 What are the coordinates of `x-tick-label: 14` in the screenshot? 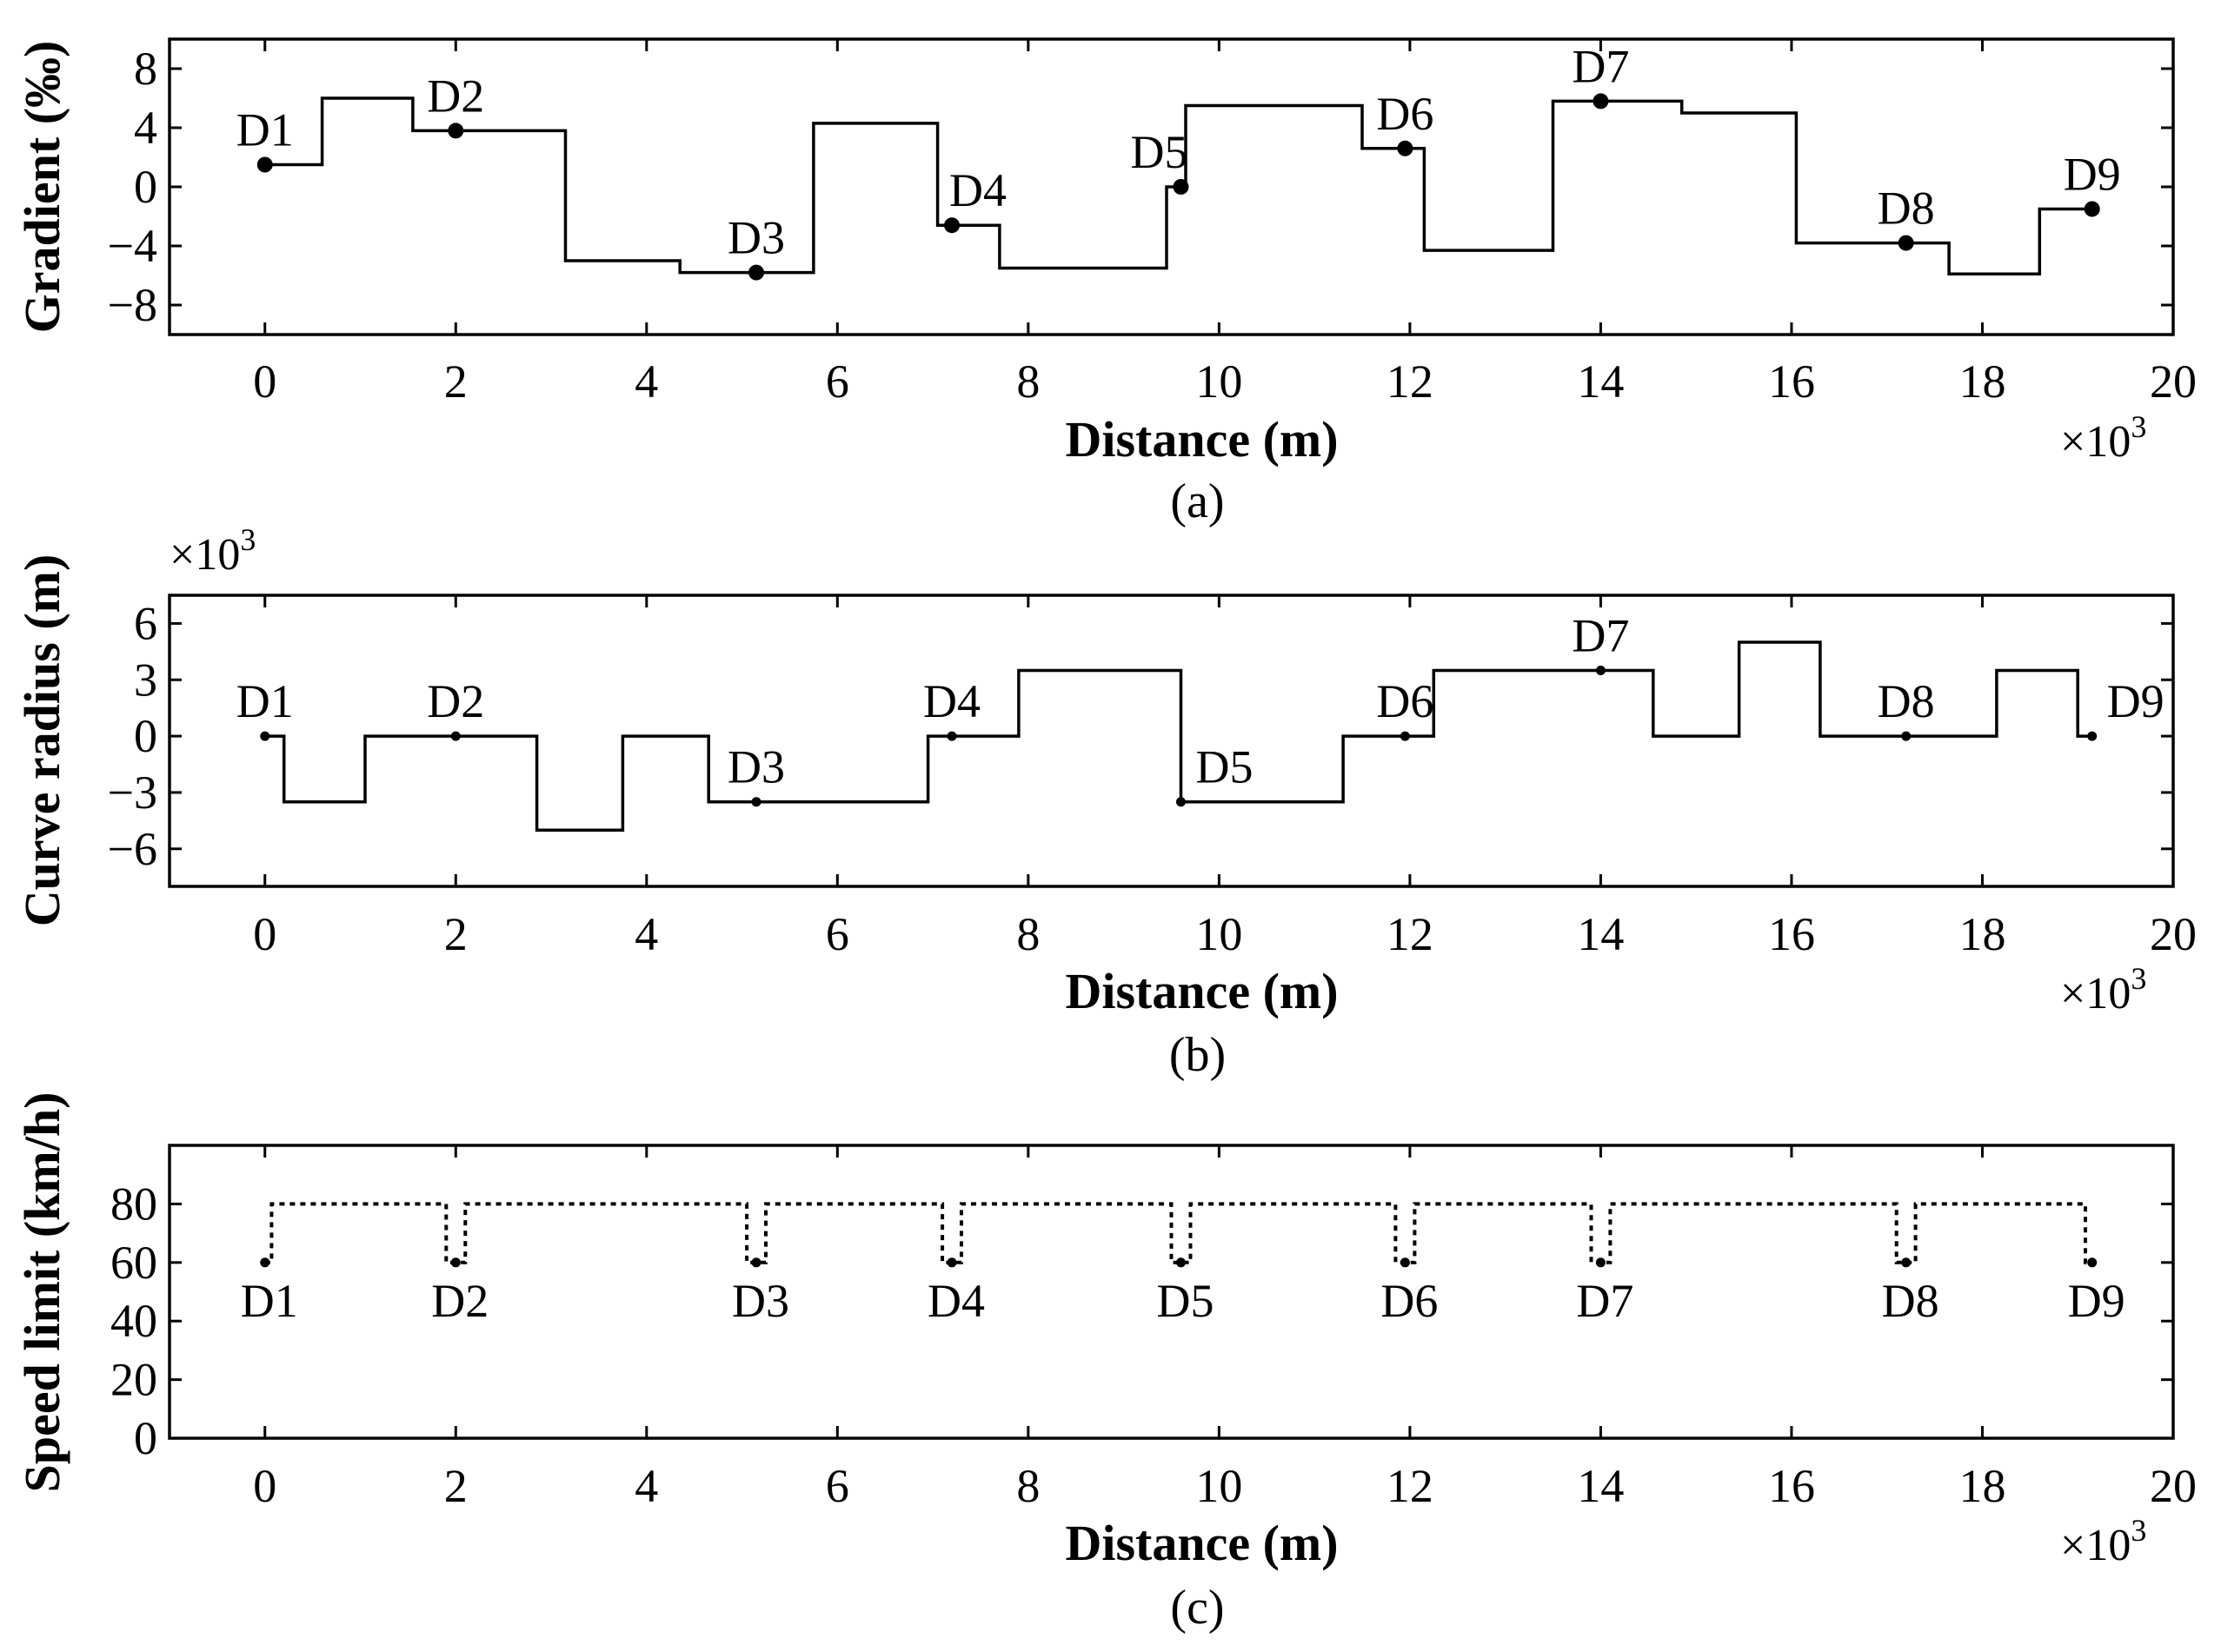 It's located at (1600, 381).